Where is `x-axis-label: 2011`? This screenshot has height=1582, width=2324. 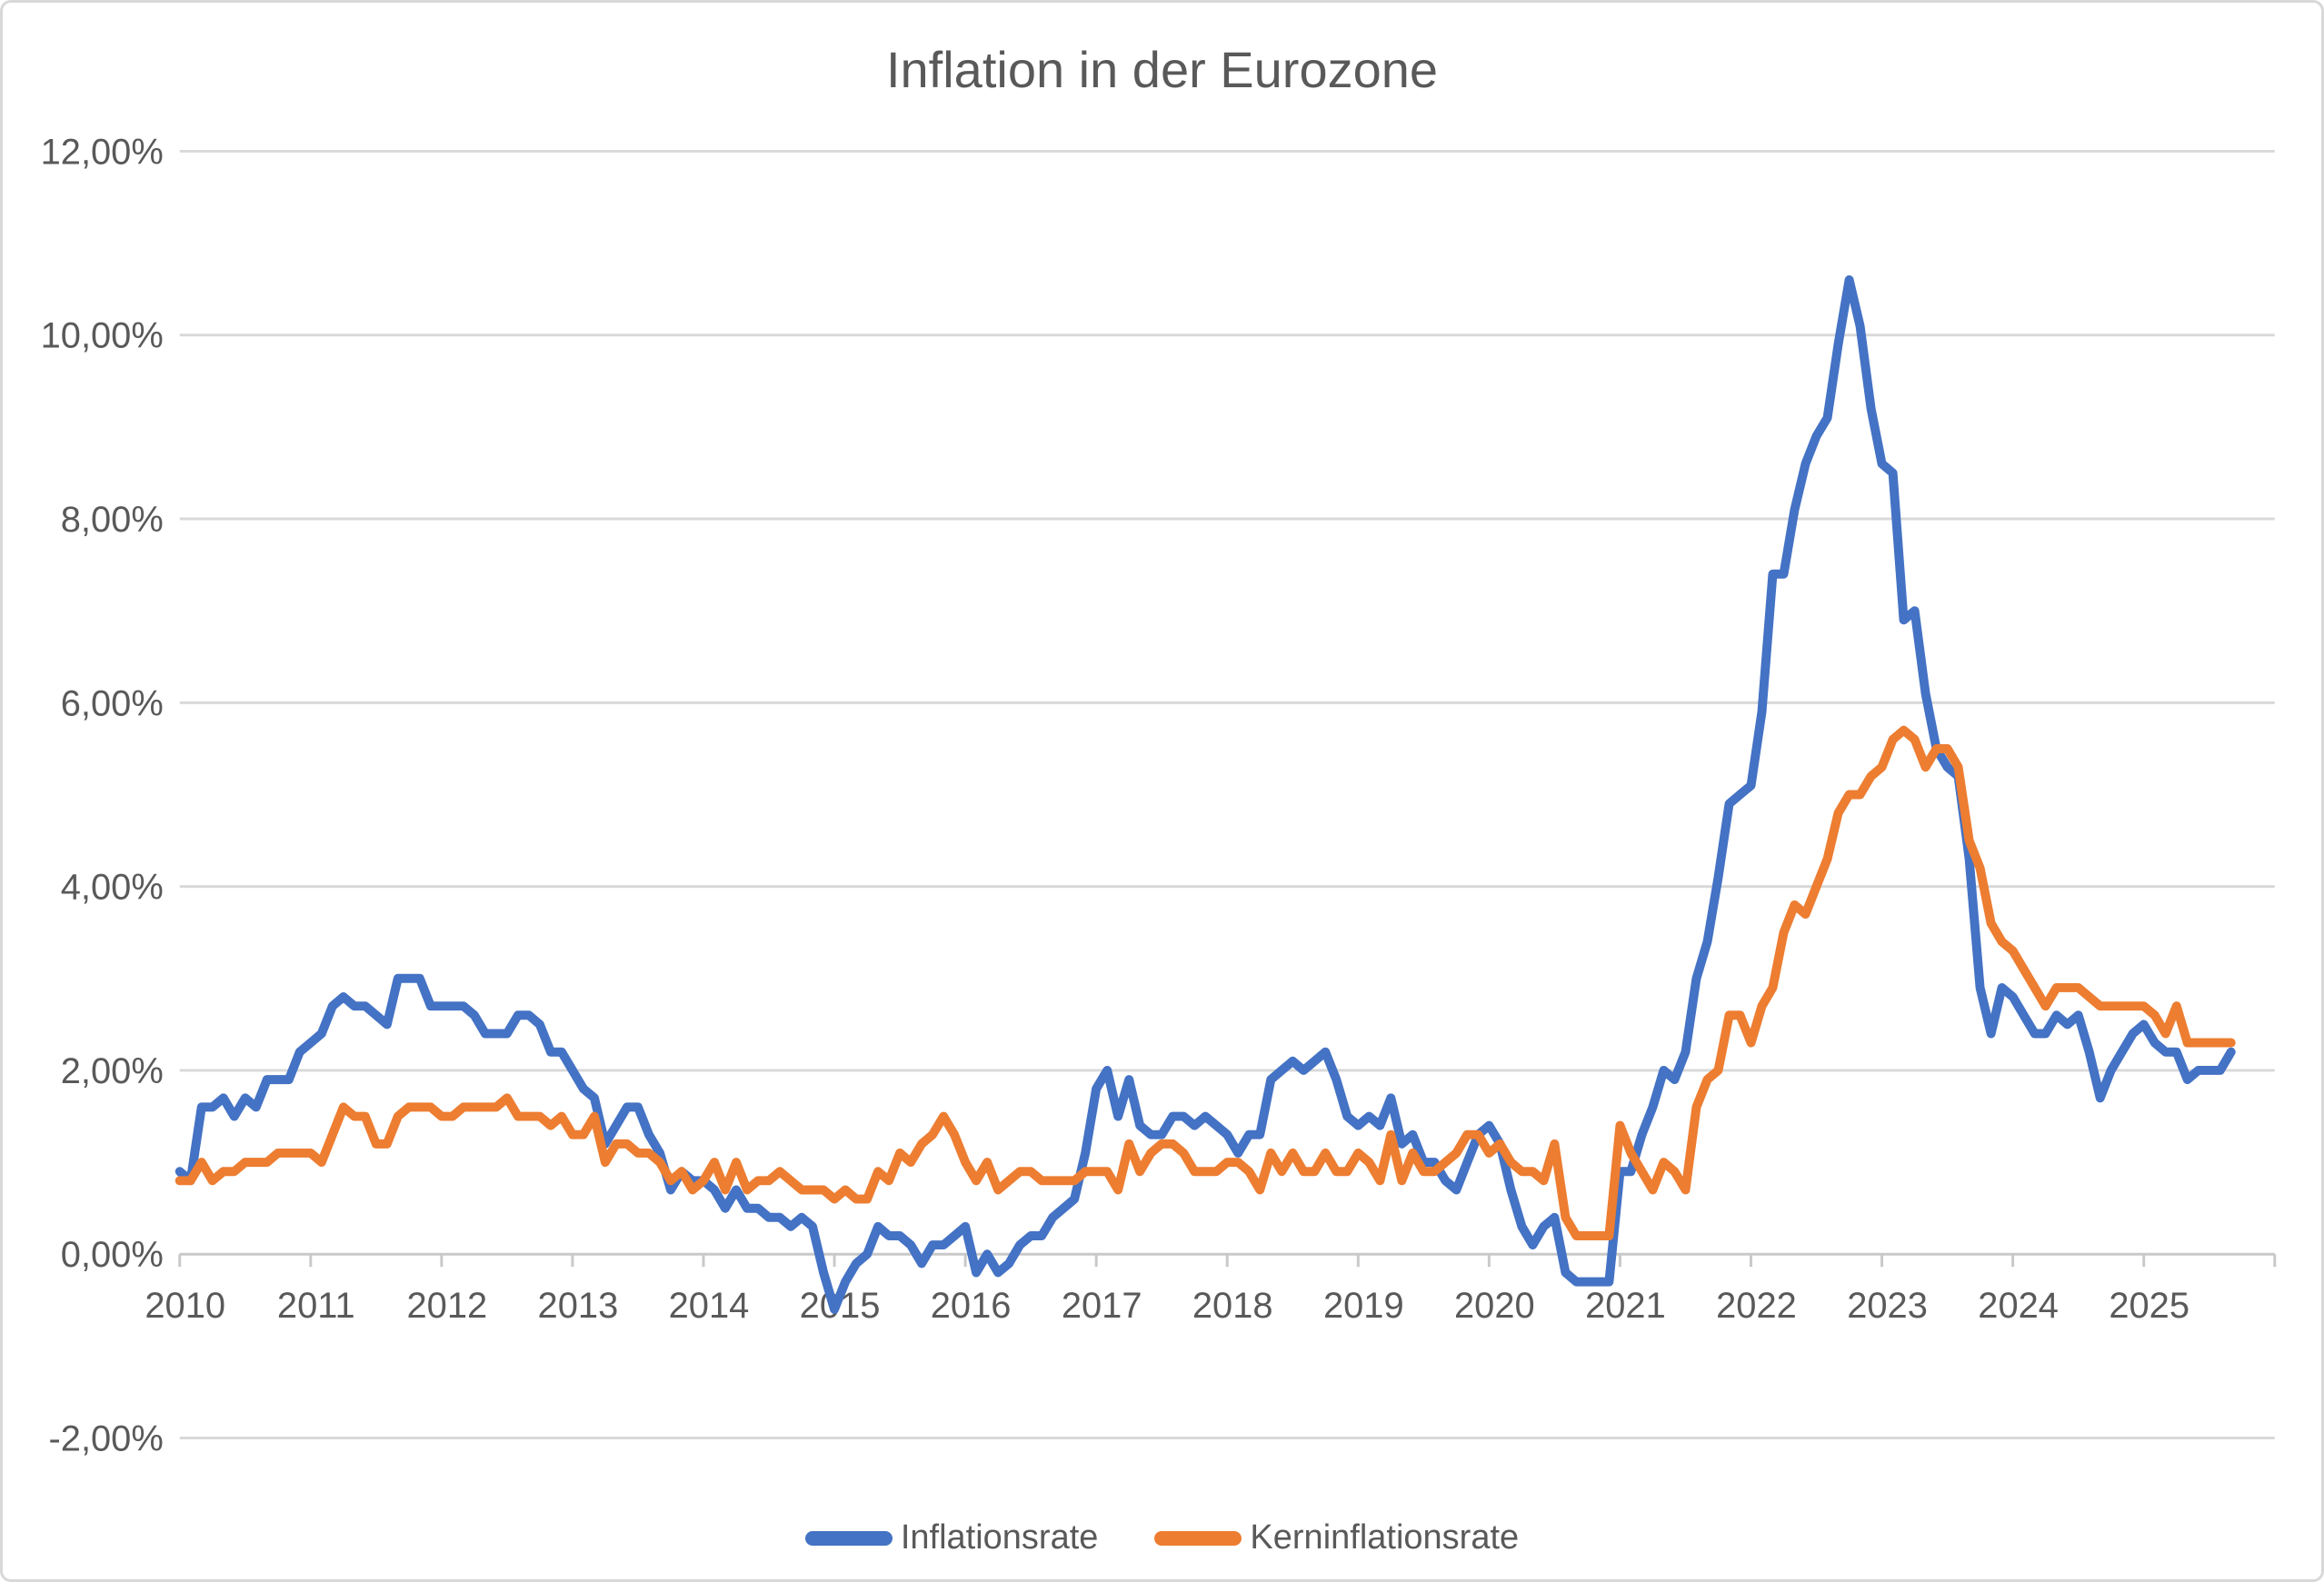
x-axis-label: 2011 is located at coordinates (316, 1306).